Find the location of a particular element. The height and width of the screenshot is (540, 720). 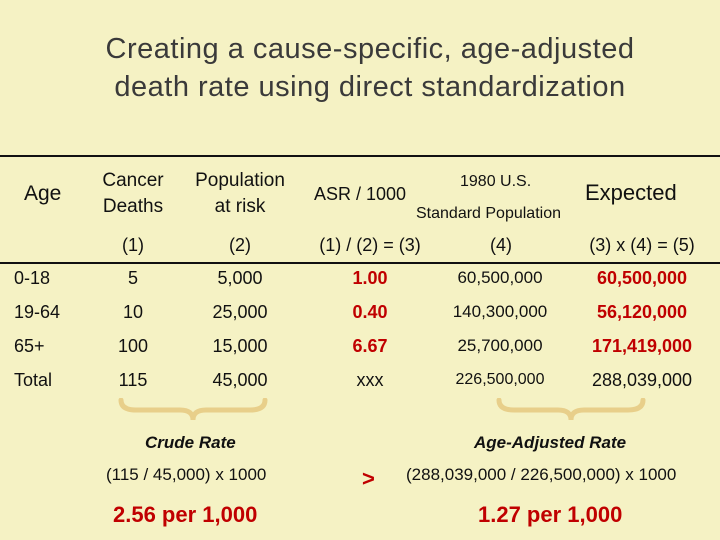

table-top-rule is located at coordinates (360, 156).